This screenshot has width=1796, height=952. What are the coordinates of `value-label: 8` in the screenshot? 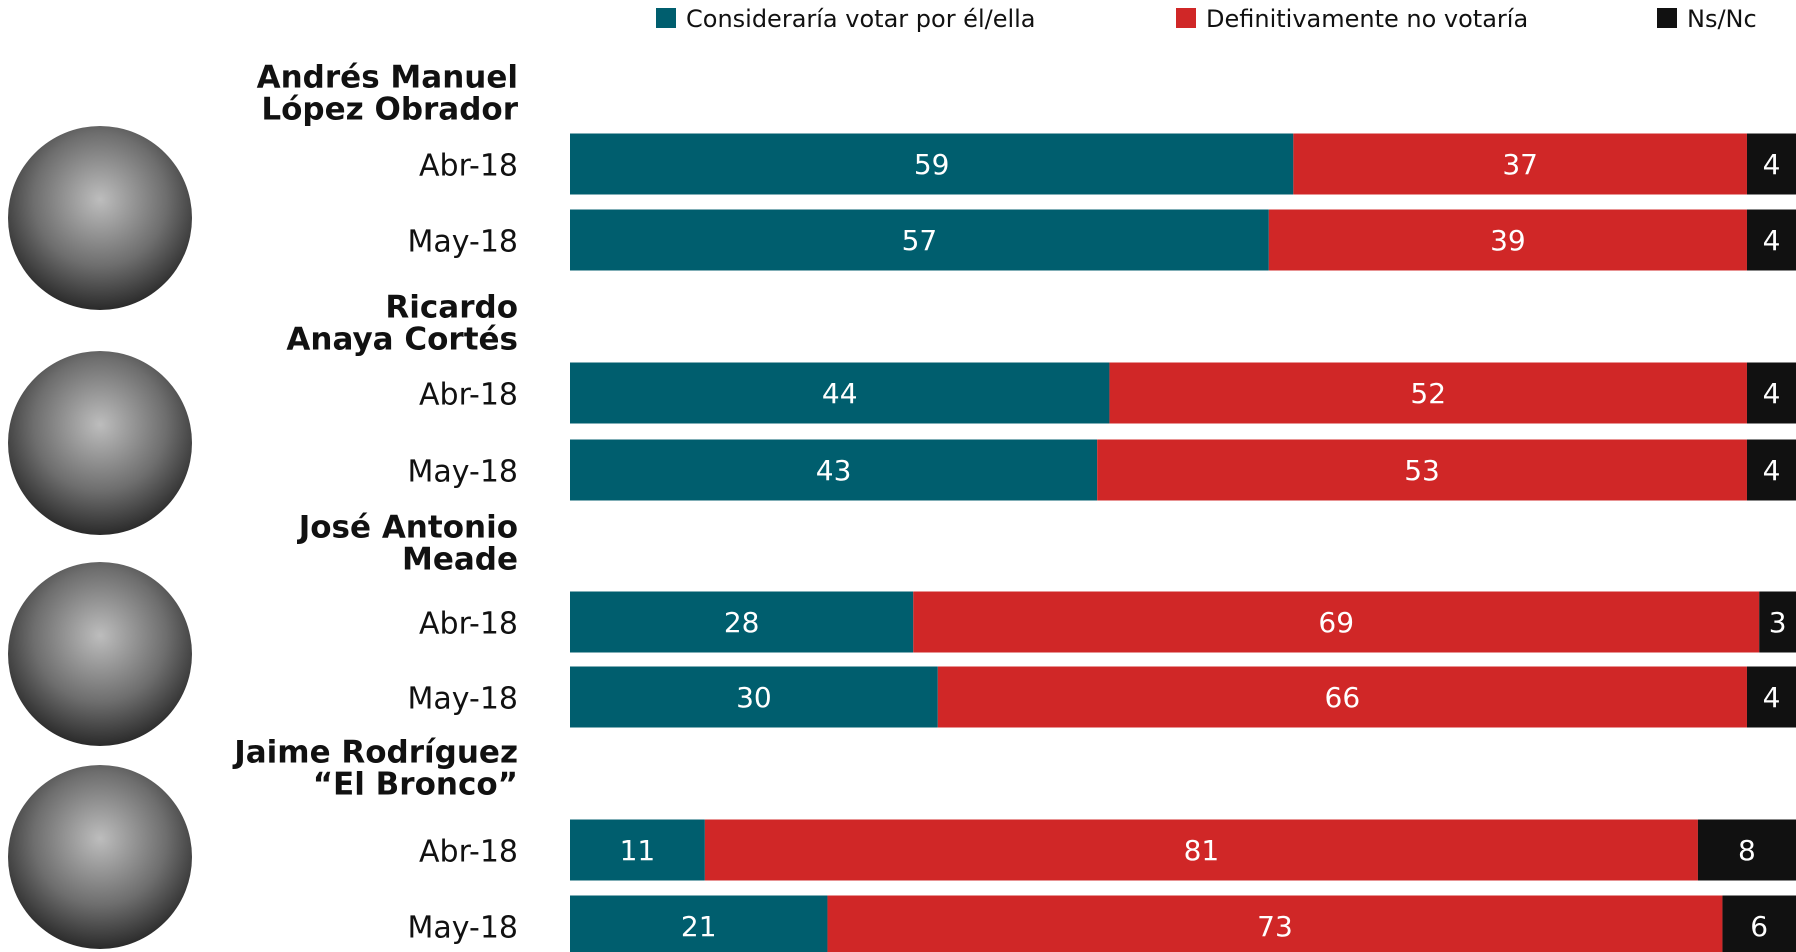 It's located at (1747, 850).